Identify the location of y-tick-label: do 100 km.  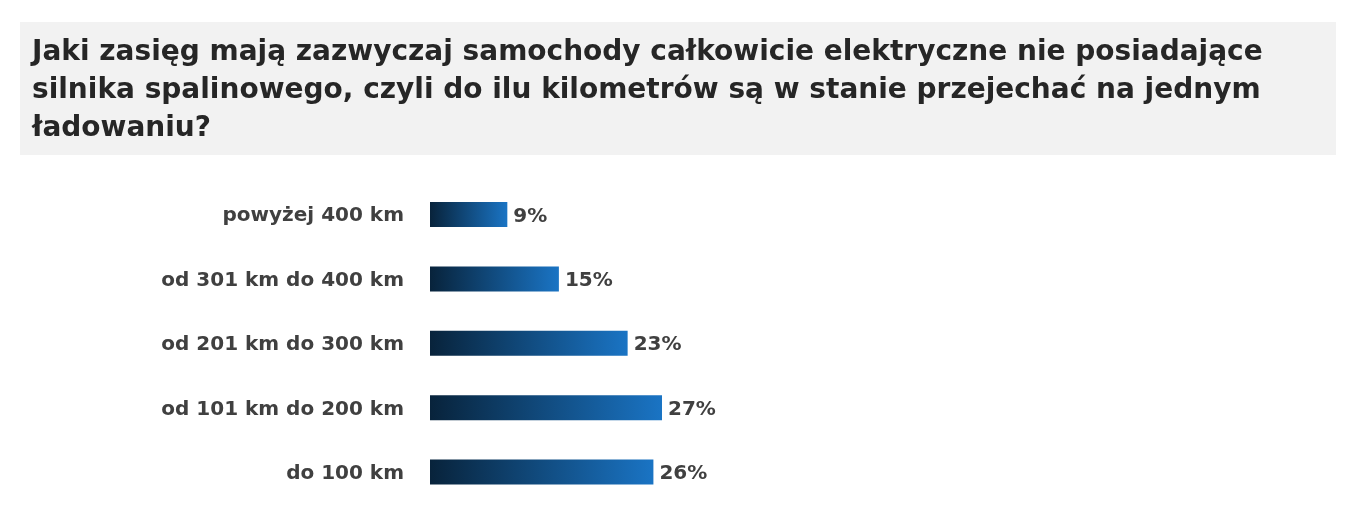
(345, 471).